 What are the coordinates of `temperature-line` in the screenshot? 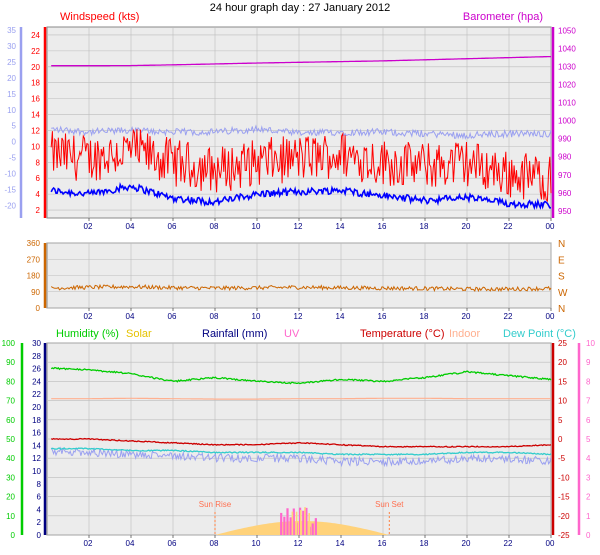 It's located at (301, 442).